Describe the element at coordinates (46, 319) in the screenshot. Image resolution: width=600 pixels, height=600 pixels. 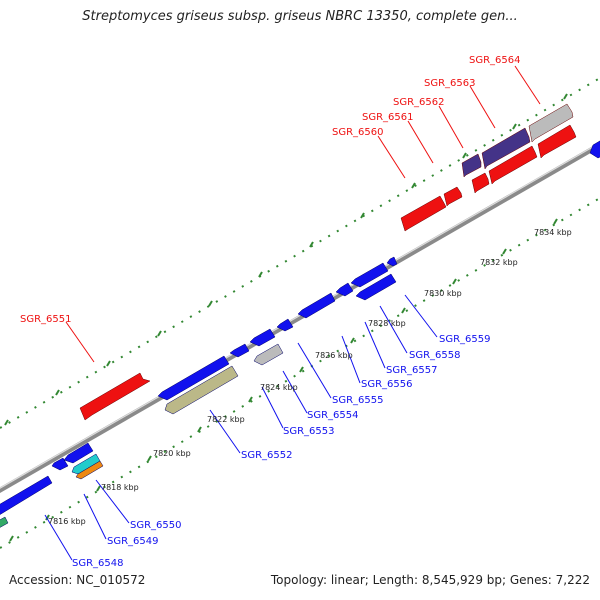
I see `label-sgr-6551: SGR_6551` at that location.